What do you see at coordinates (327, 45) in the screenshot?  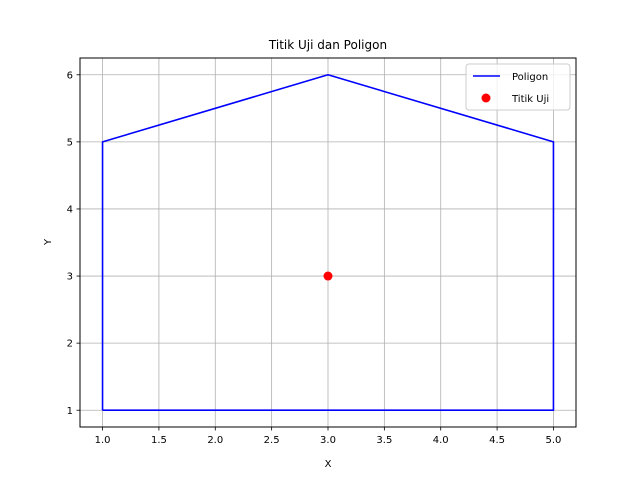 I see `chart-title: Titik Uji dan Poligon` at bounding box center [327, 45].